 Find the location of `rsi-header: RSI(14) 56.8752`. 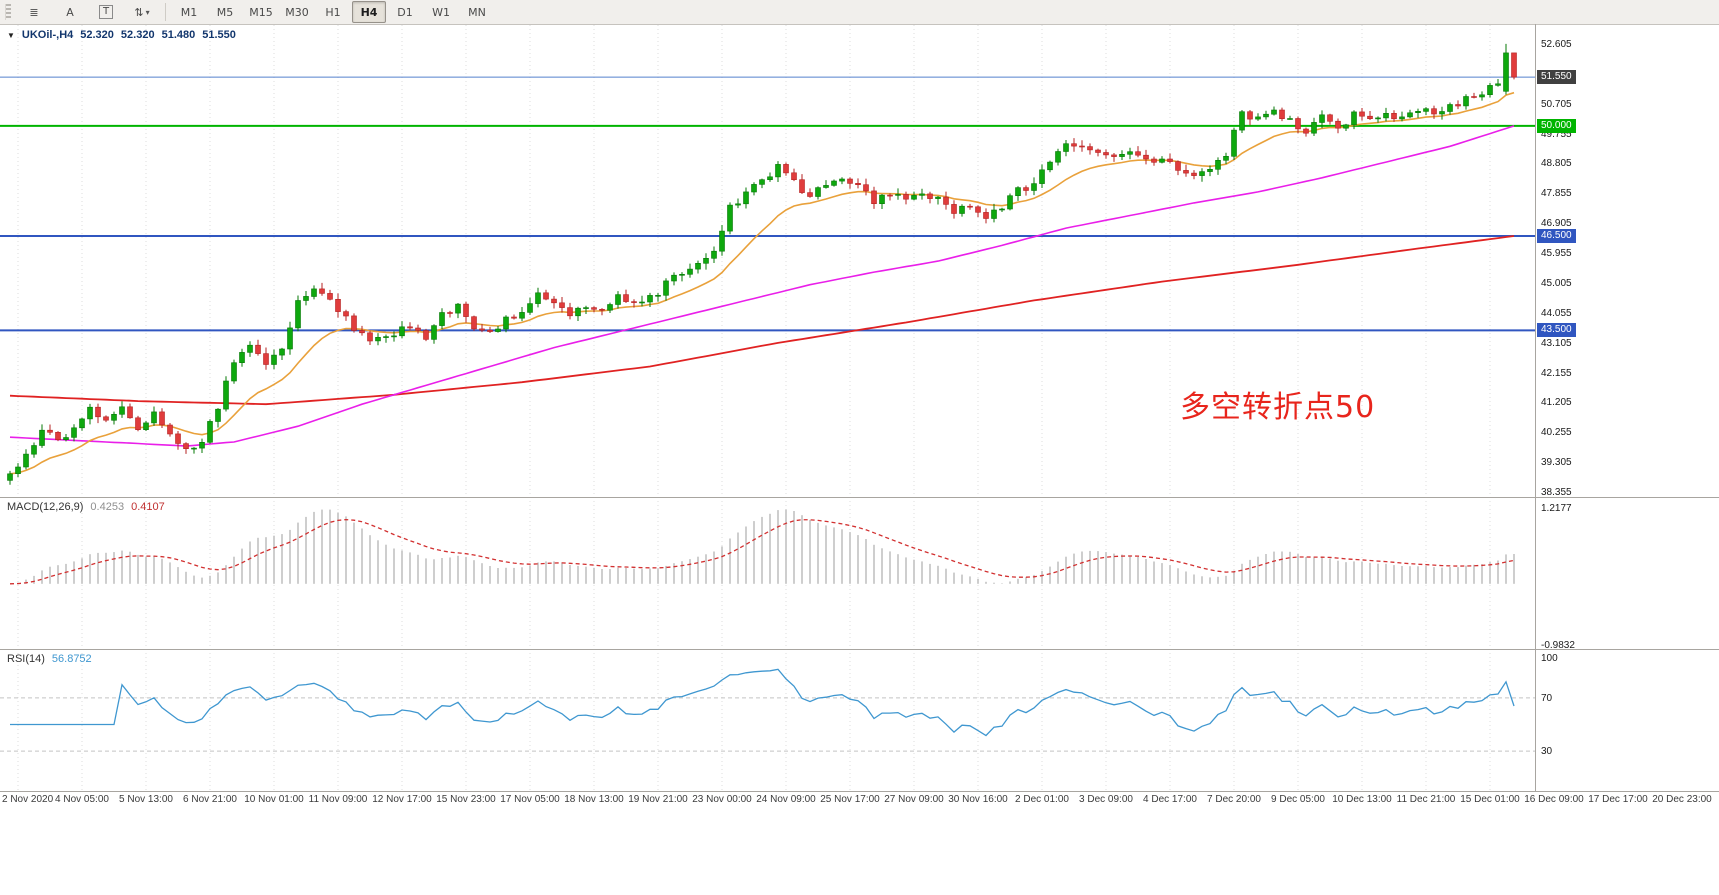

rsi-header: RSI(14) 56.8752 is located at coordinates (49, 659).